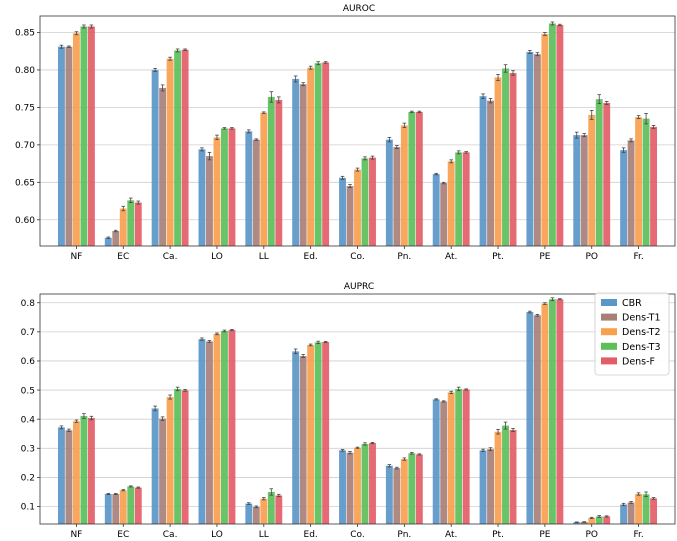 This screenshot has width=677, height=541. I want to click on auroc-x-tick-label: LL, so click(264, 257).